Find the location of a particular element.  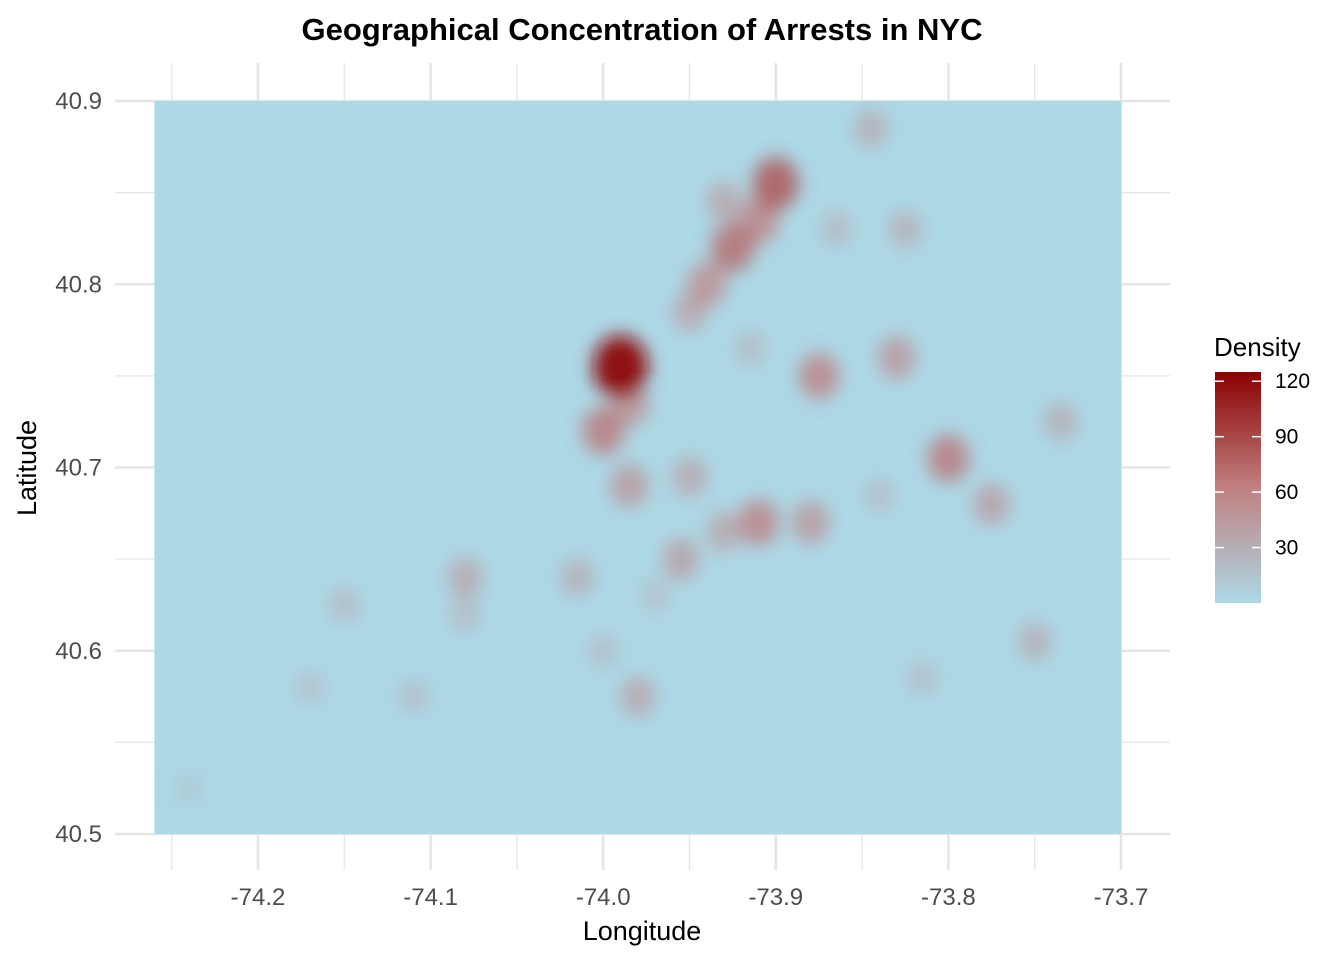

legend-title: Density is located at coordinates (1257, 347).